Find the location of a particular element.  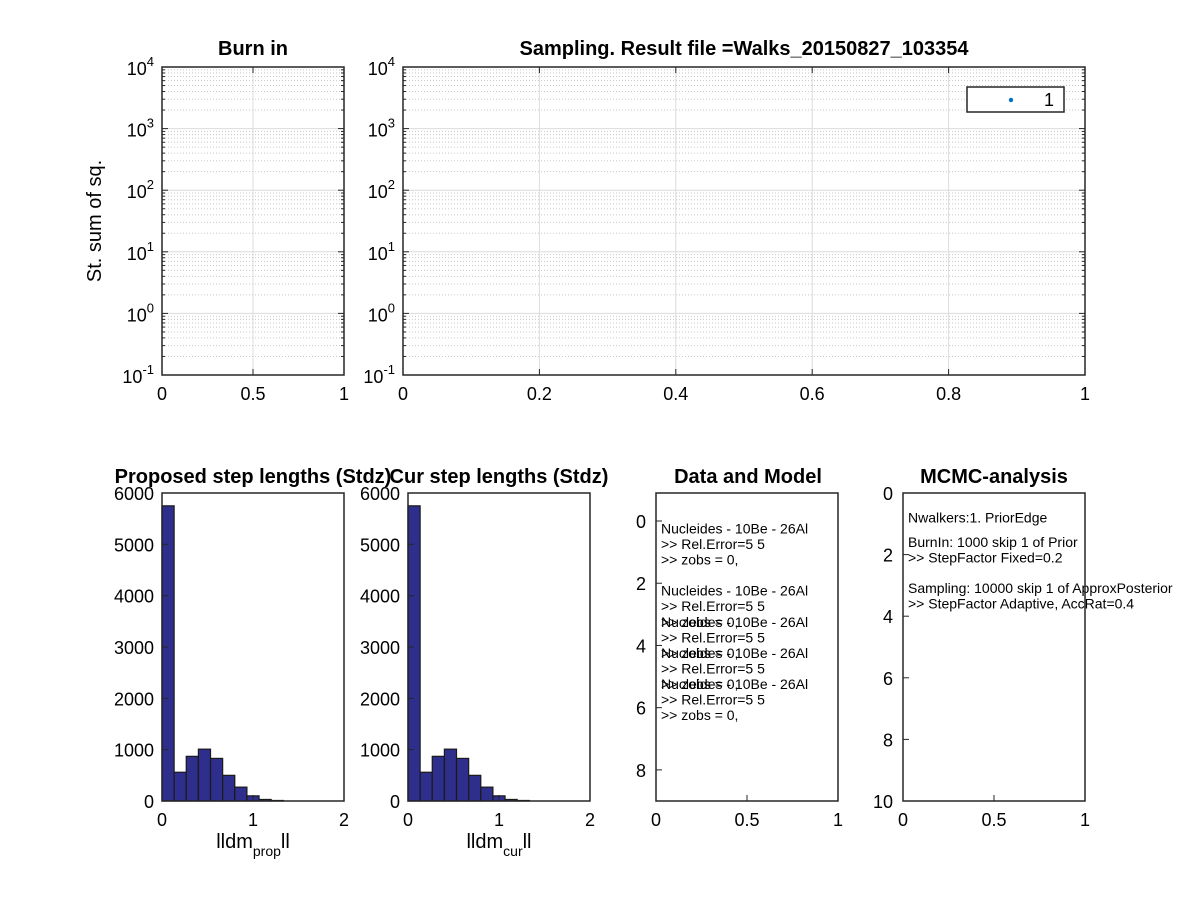

x-tick-label: 2 is located at coordinates (590, 820).